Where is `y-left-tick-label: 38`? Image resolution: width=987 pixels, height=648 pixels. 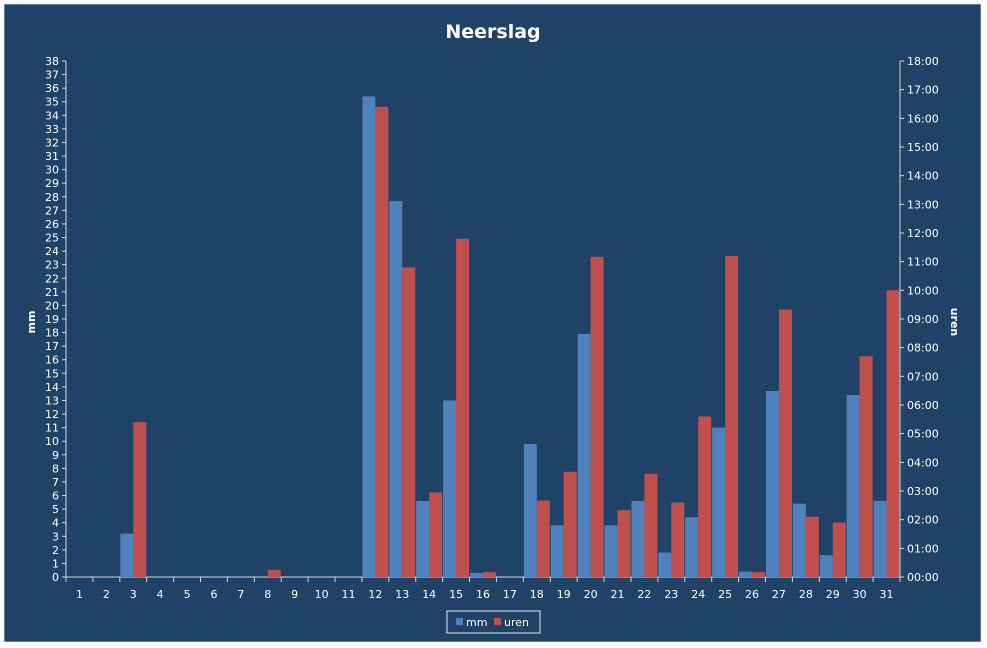
y-left-tick-label: 38 is located at coordinates (52, 61).